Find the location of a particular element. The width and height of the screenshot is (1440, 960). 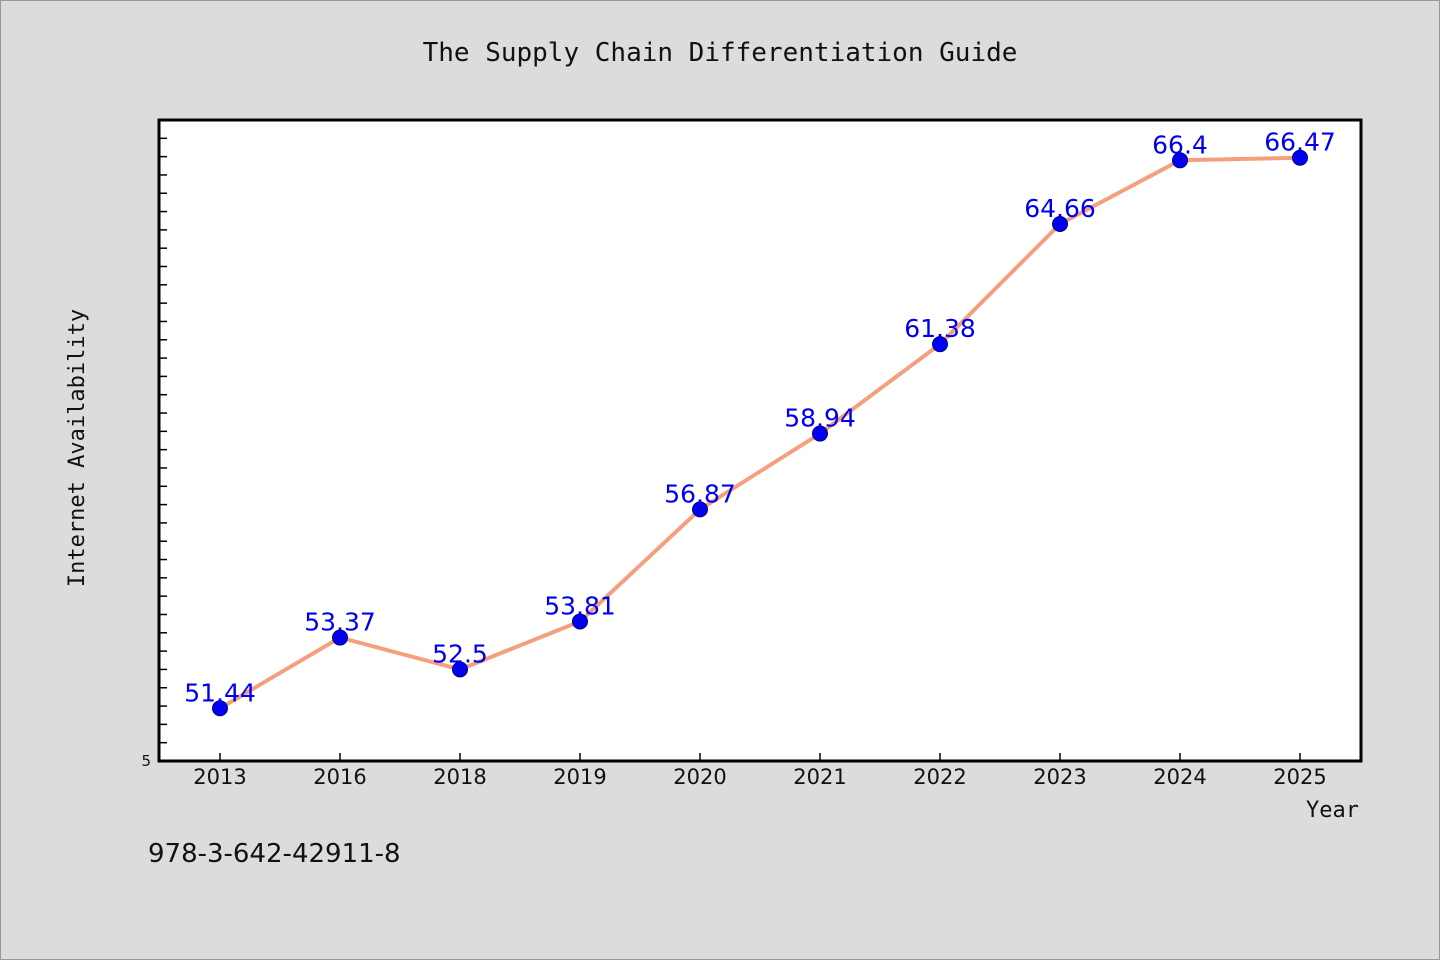

x-tick-label: 2021 is located at coordinates (819, 777).